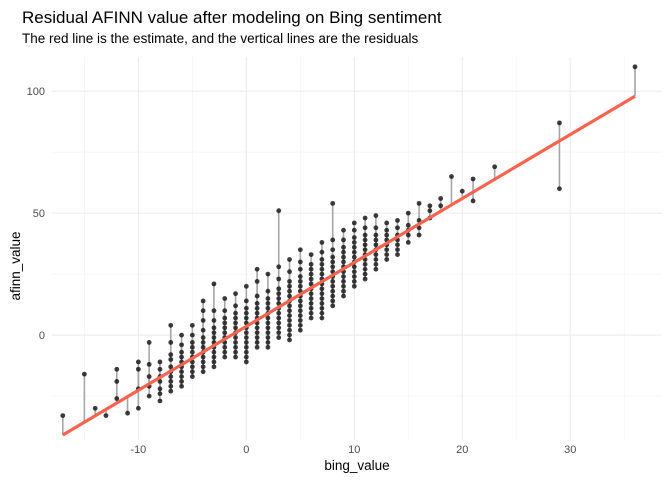  Describe the element at coordinates (36, 92) in the screenshot. I see `y-tick-label: 100` at that location.